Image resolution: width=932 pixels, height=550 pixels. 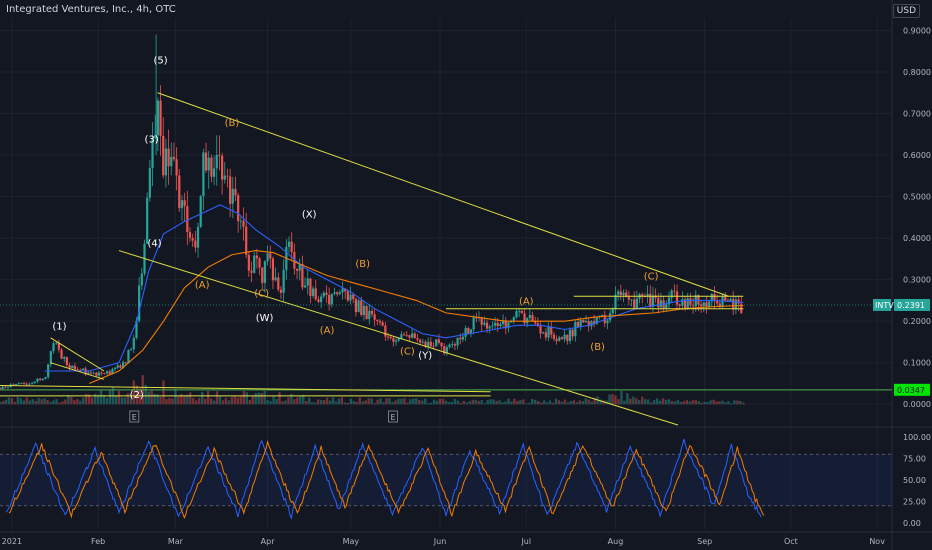 I want to click on wave-label: (1), so click(x=59, y=326).